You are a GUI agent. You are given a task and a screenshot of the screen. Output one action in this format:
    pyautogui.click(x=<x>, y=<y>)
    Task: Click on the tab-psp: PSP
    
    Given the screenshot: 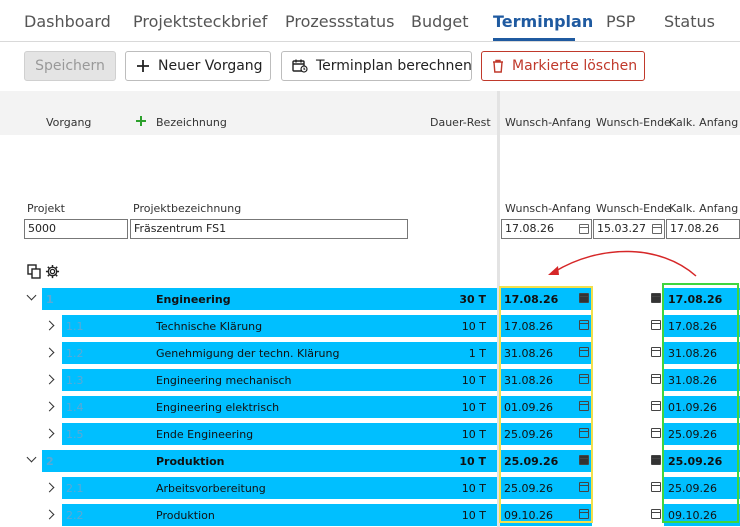 What is the action you would take?
    pyautogui.click(x=621, y=21)
    